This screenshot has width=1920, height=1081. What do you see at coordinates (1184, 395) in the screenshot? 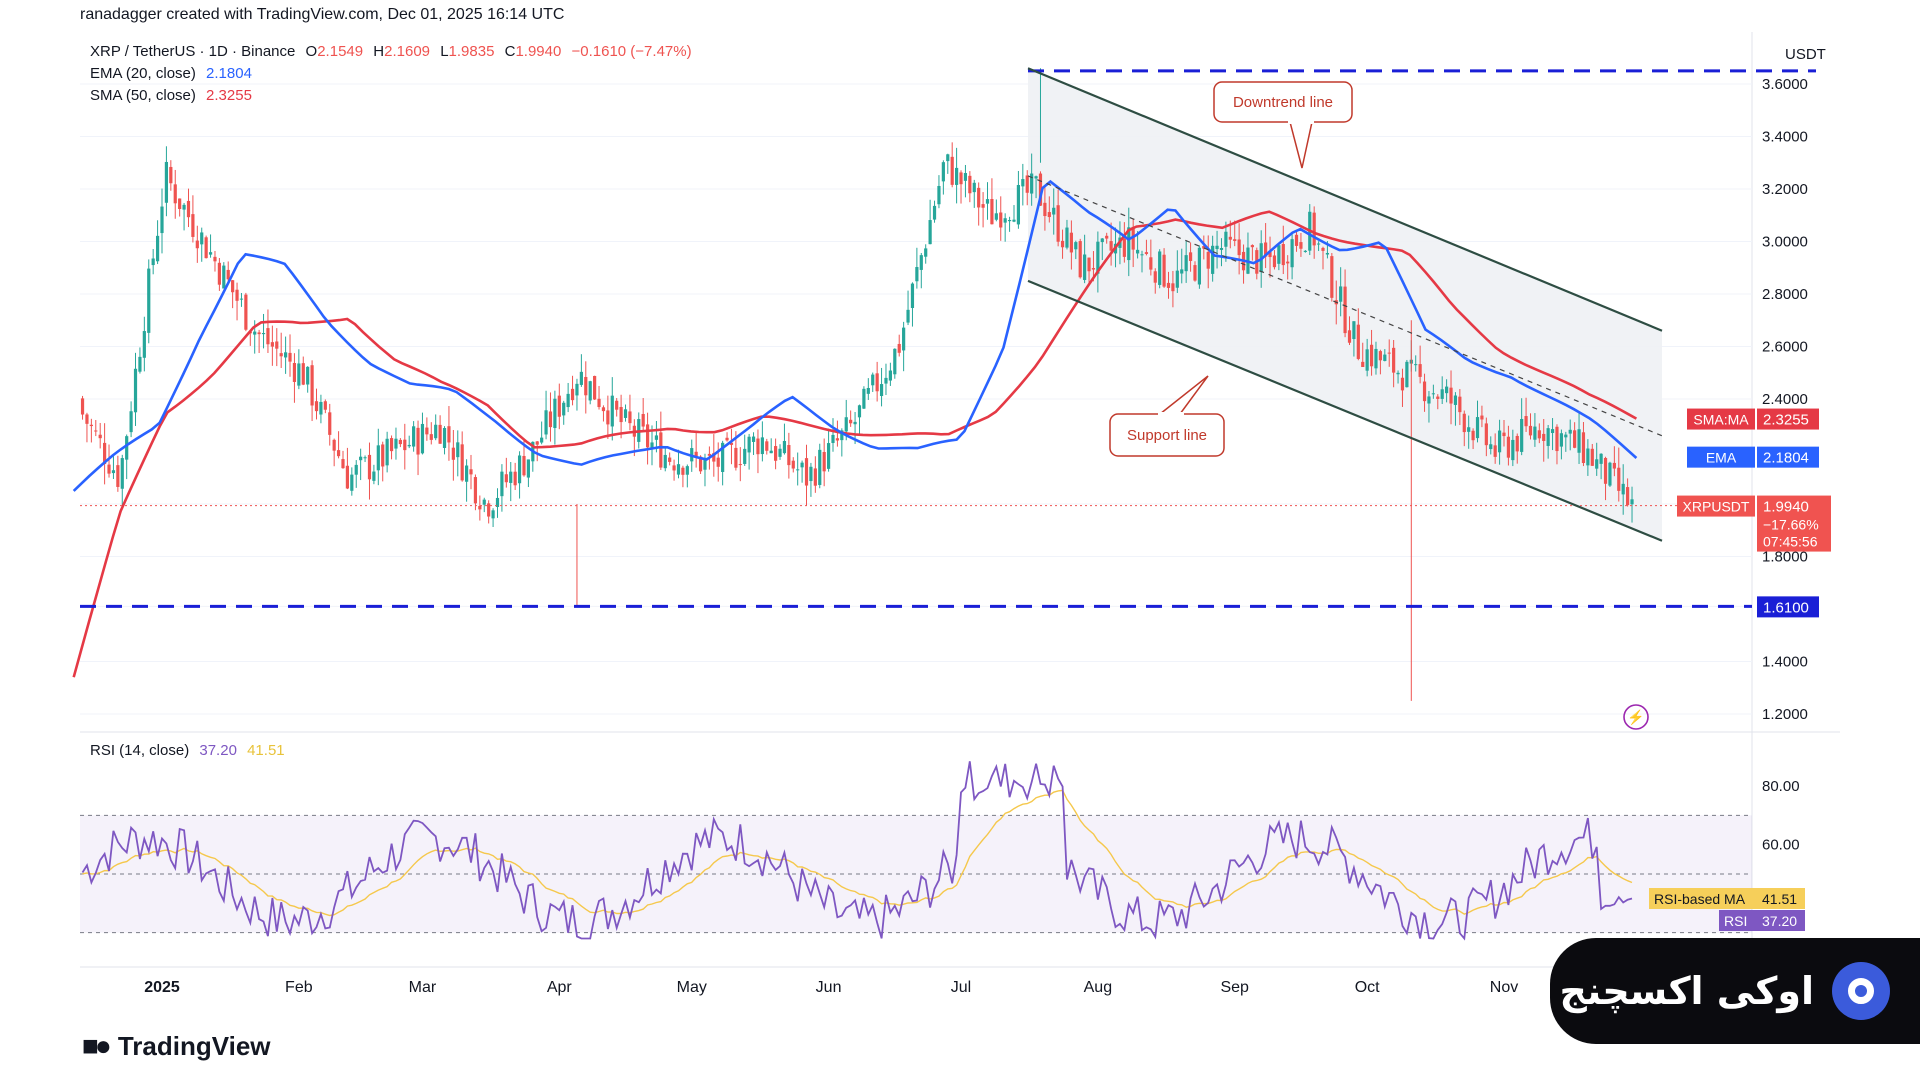
I see `callout-pointer` at bounding box center [1184, 395].